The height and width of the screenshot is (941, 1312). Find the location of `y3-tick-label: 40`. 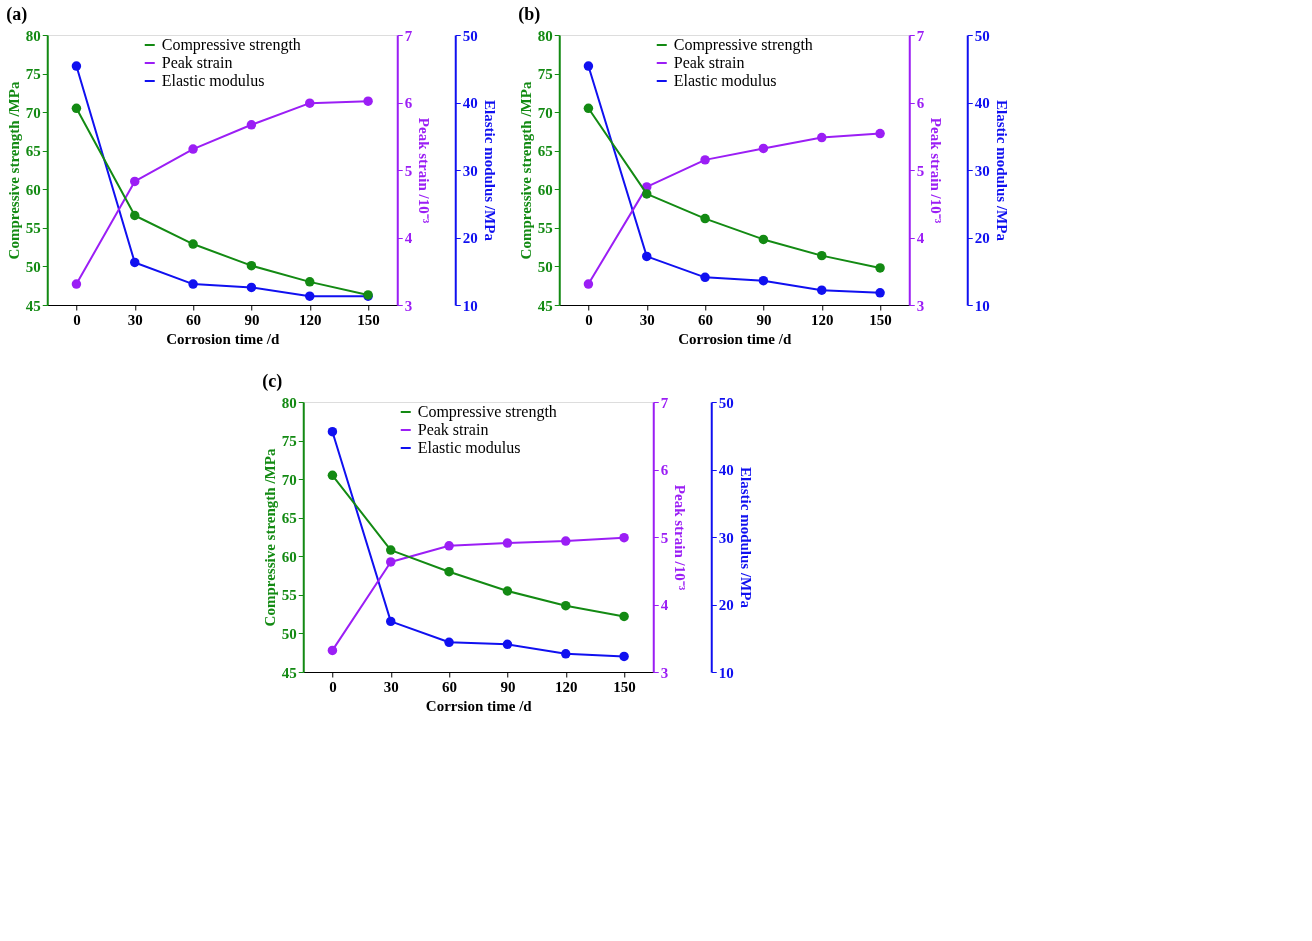

y3-tick-label: 40 is located at coordinates (982, 103).